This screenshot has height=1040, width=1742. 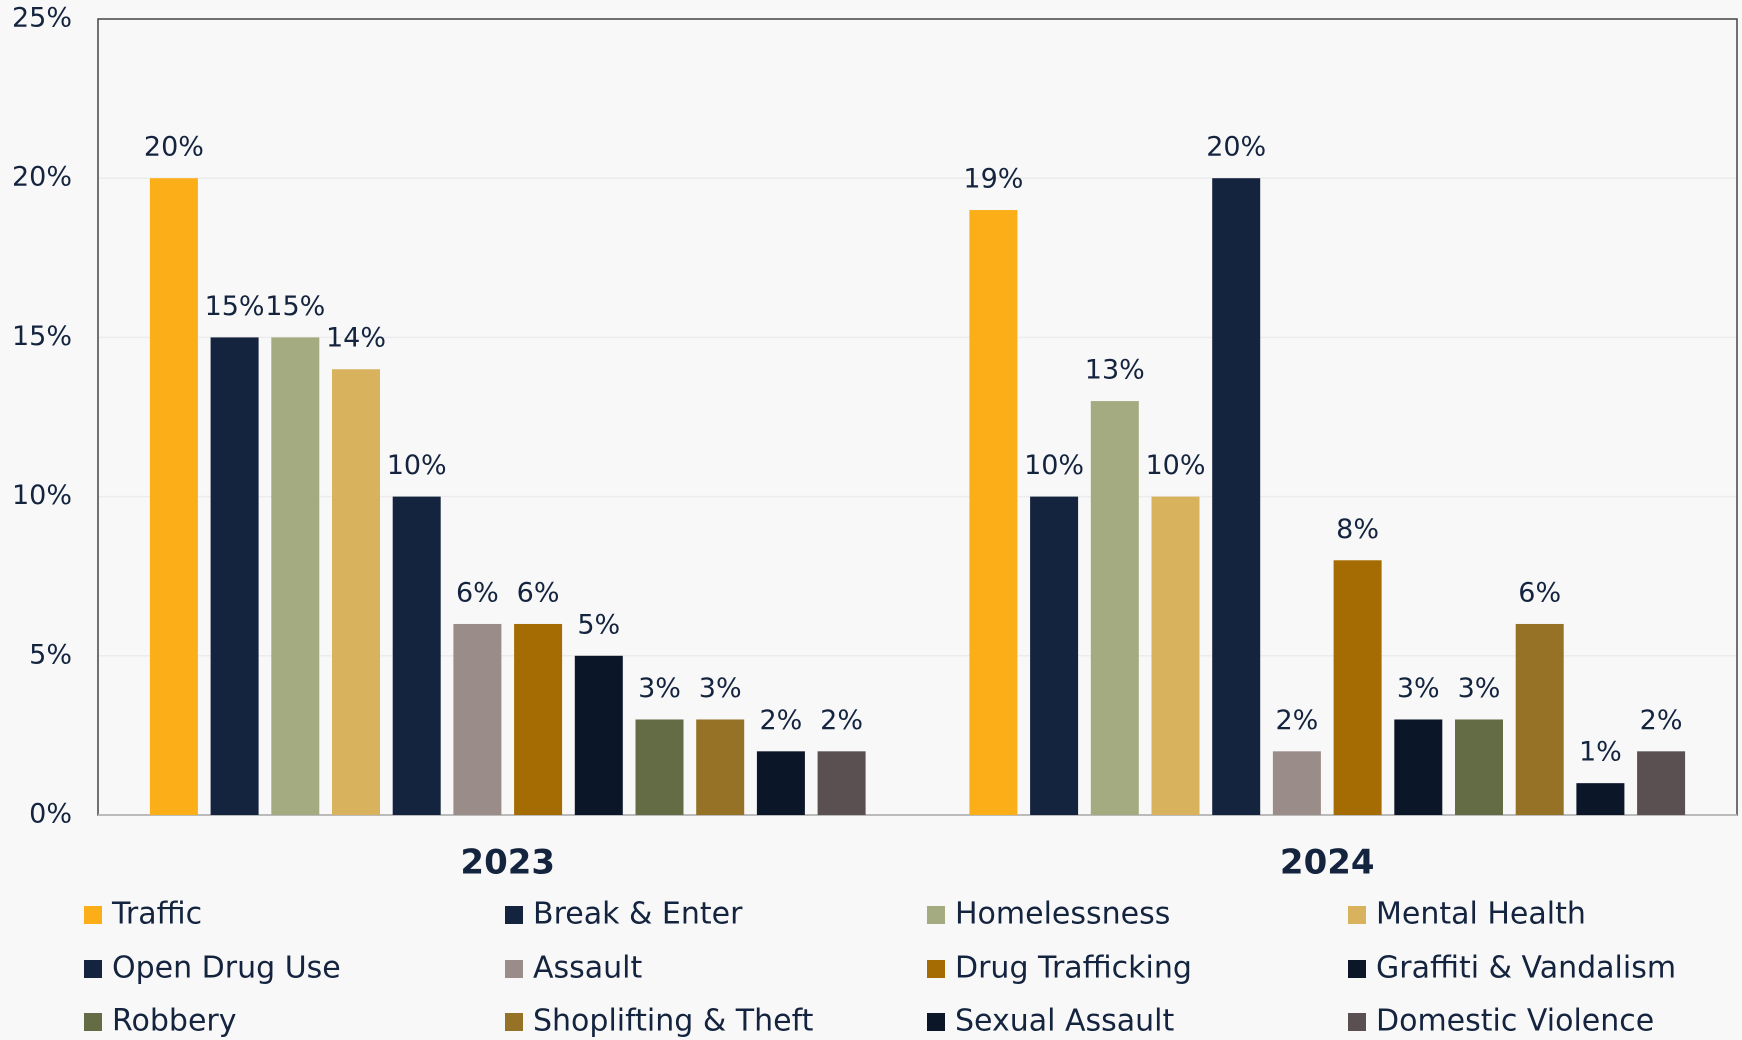 I want to click on data-label: 14%, so click(x=356, y=338).